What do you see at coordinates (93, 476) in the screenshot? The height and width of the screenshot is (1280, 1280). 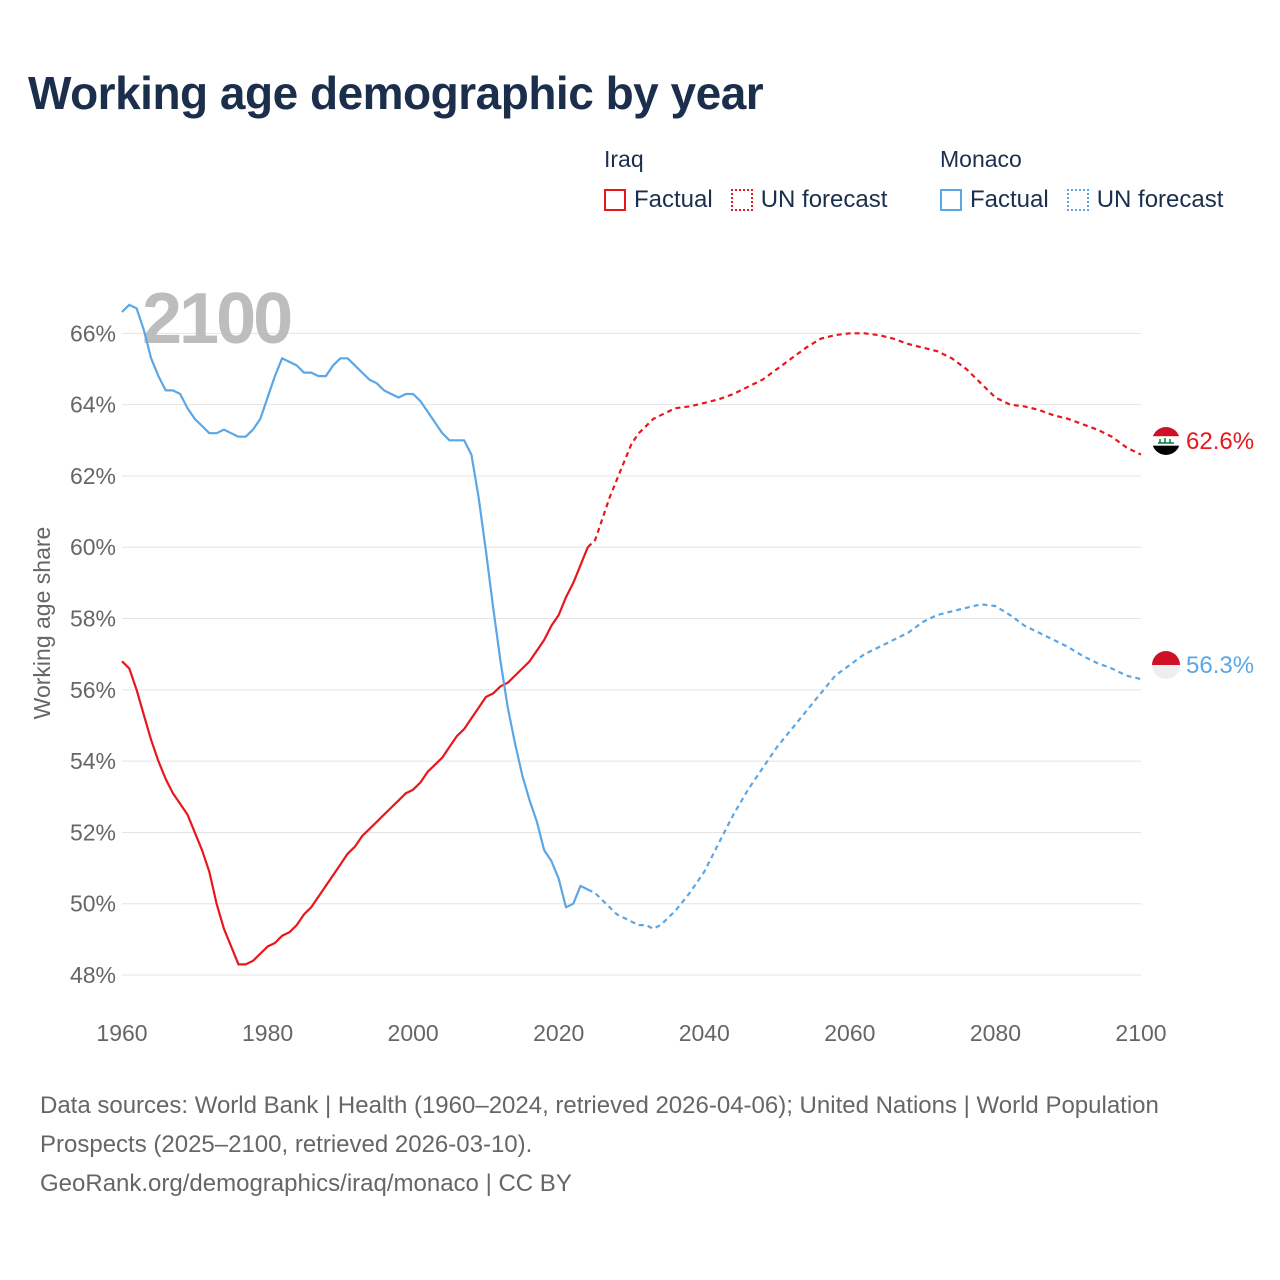 I see `y-tick-label: 62%` at bounding box center [93, 476].